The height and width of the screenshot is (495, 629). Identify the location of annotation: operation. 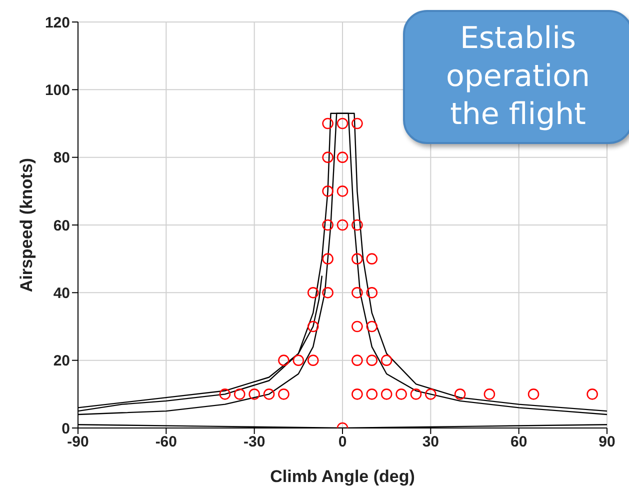
(518, 77).